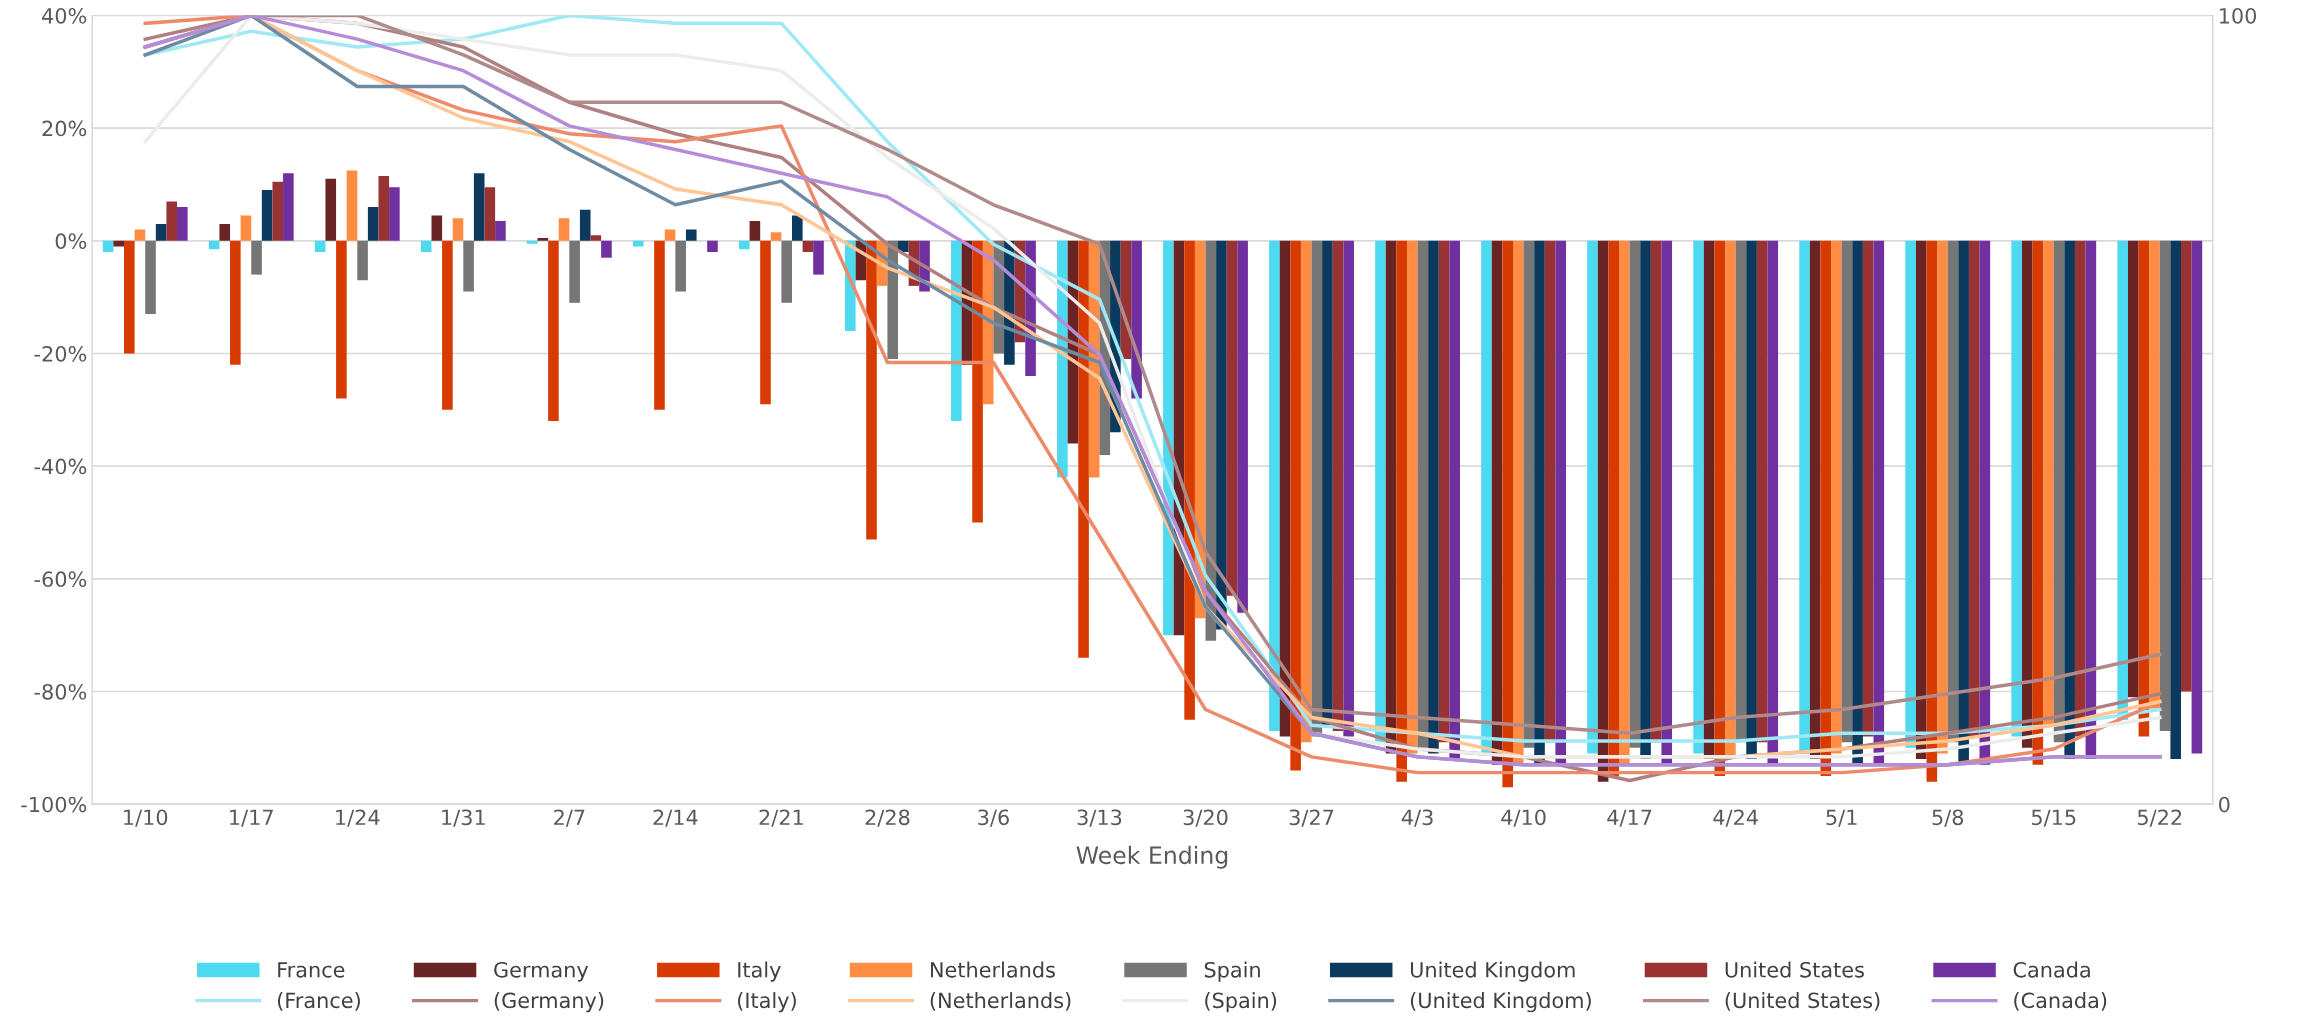 The image size is (2305, 1031). What do you see at coordinates (1948, 818) in the screenshot?
I see `x-tick-label: 5/8` at bounding box center [1948, 818].